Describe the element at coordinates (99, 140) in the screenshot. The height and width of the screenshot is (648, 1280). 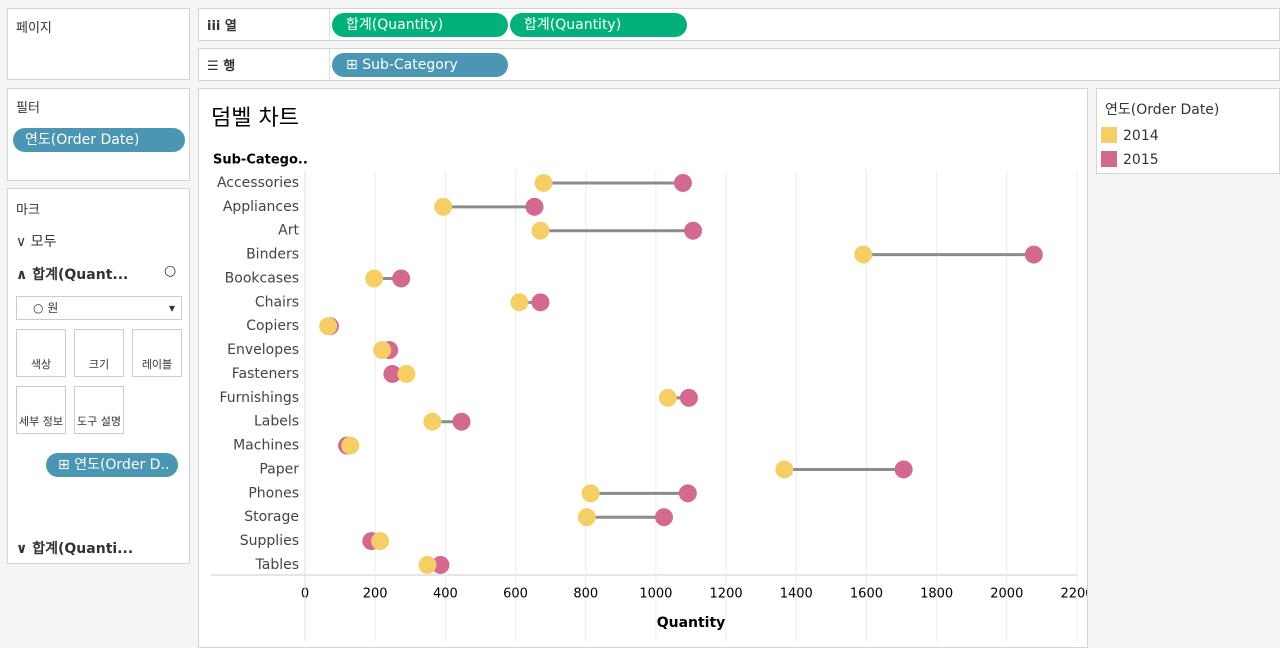
I see `filter-pill: 연도(Order Date)` at that location.